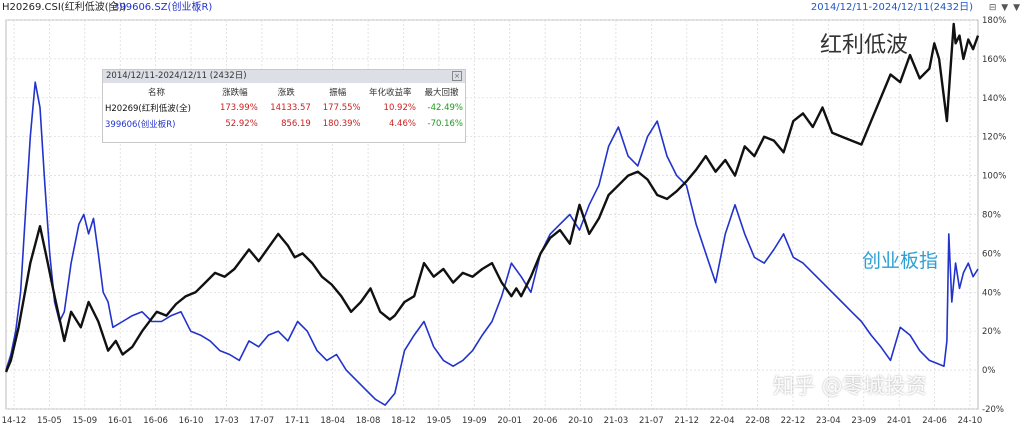 The width and height of the screenshot is (1025, 430). I want to click on series2-symbol-label: 399606.SZ(创业板R), so click(163, 7).